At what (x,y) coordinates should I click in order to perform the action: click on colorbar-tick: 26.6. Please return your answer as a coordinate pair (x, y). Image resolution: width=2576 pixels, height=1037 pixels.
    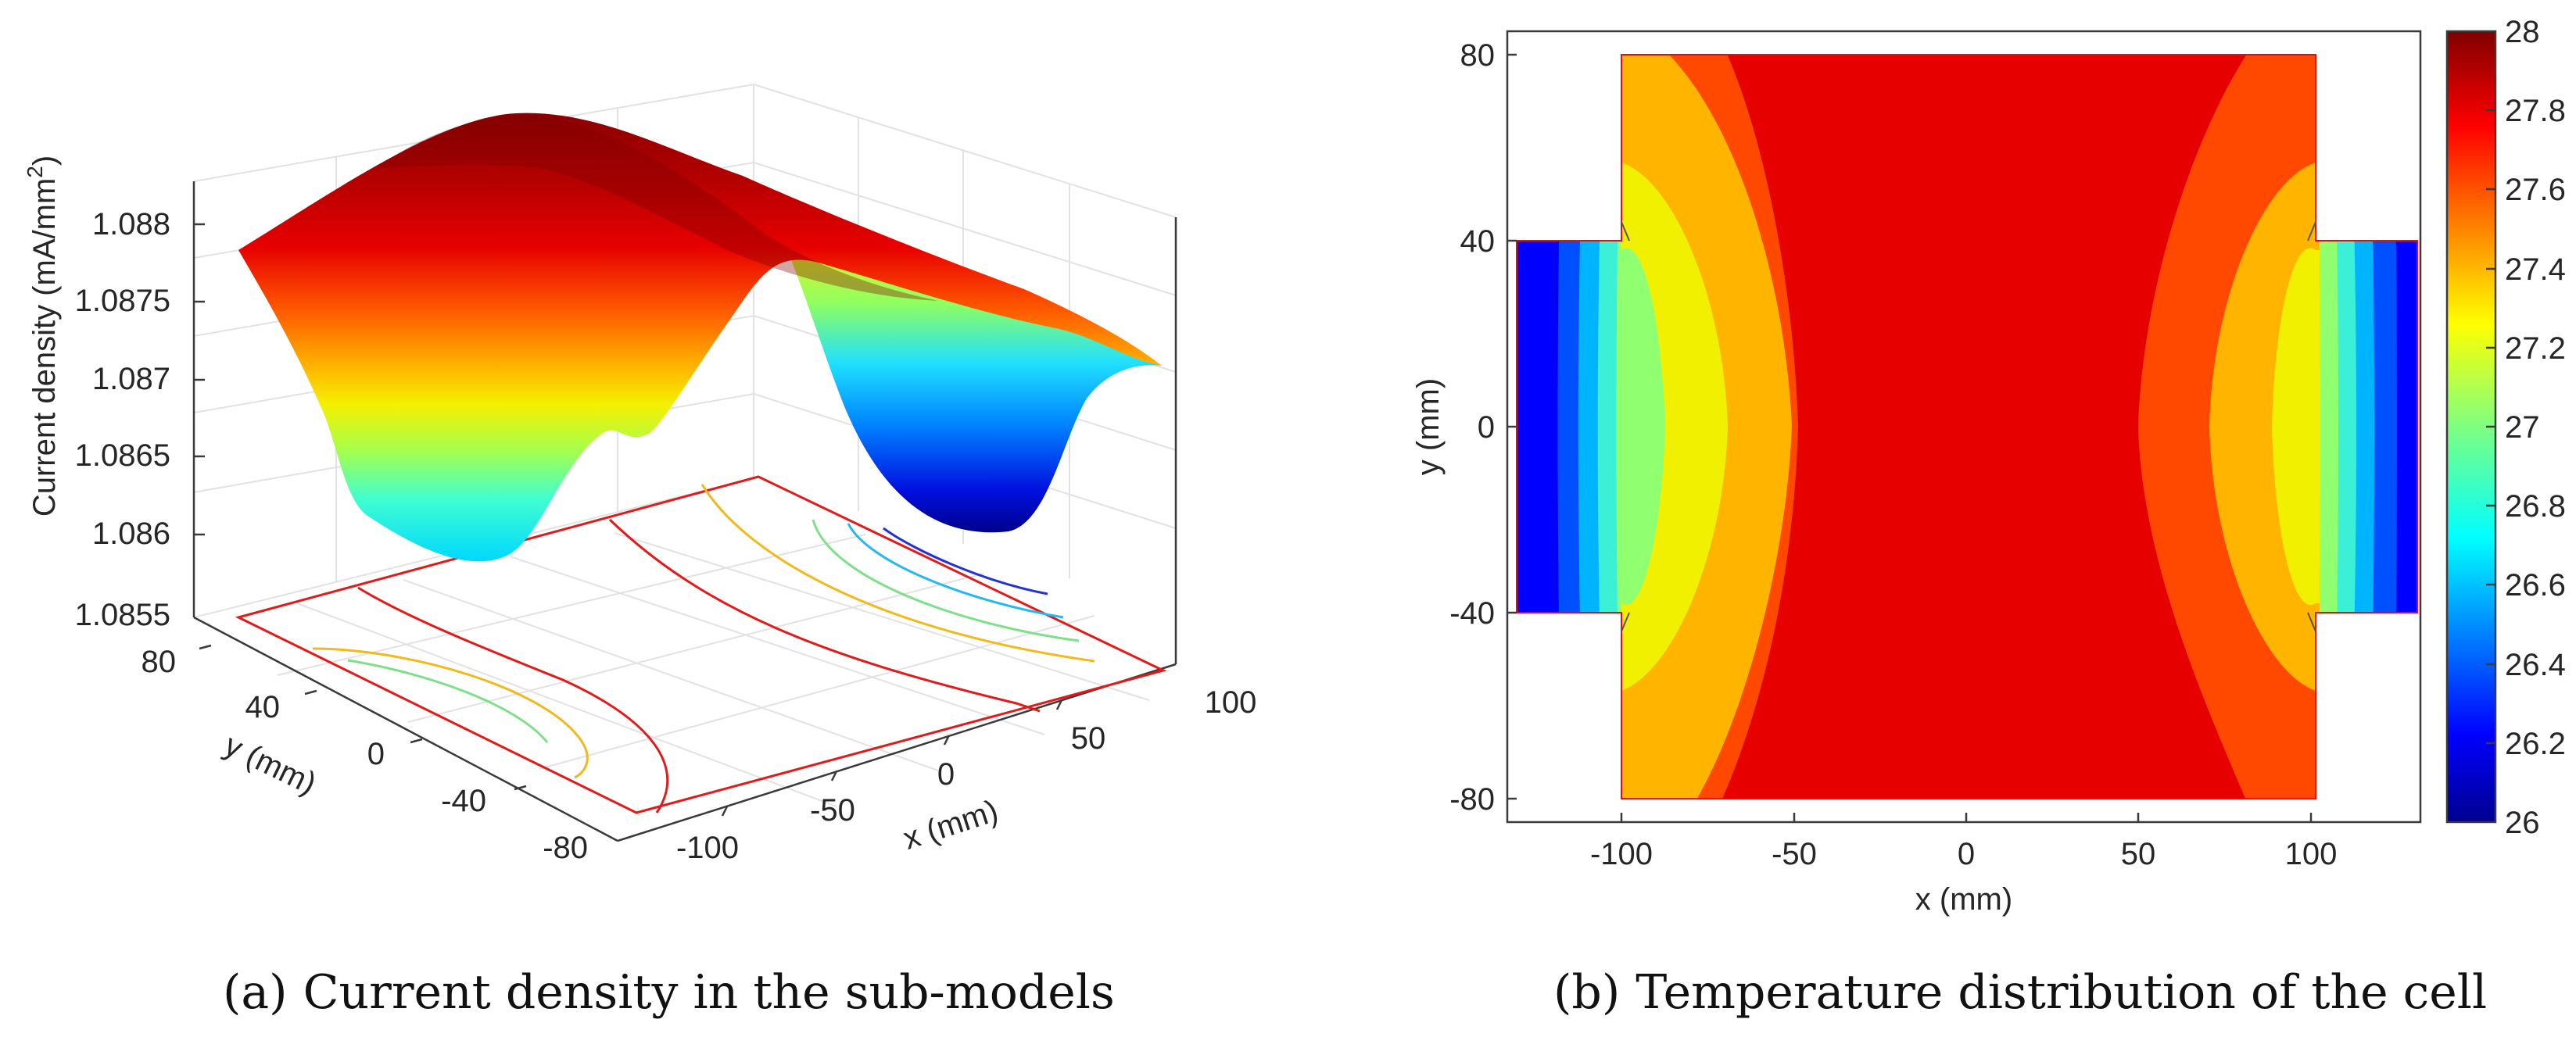
    Looking at the image, I should click on (2535, 585).